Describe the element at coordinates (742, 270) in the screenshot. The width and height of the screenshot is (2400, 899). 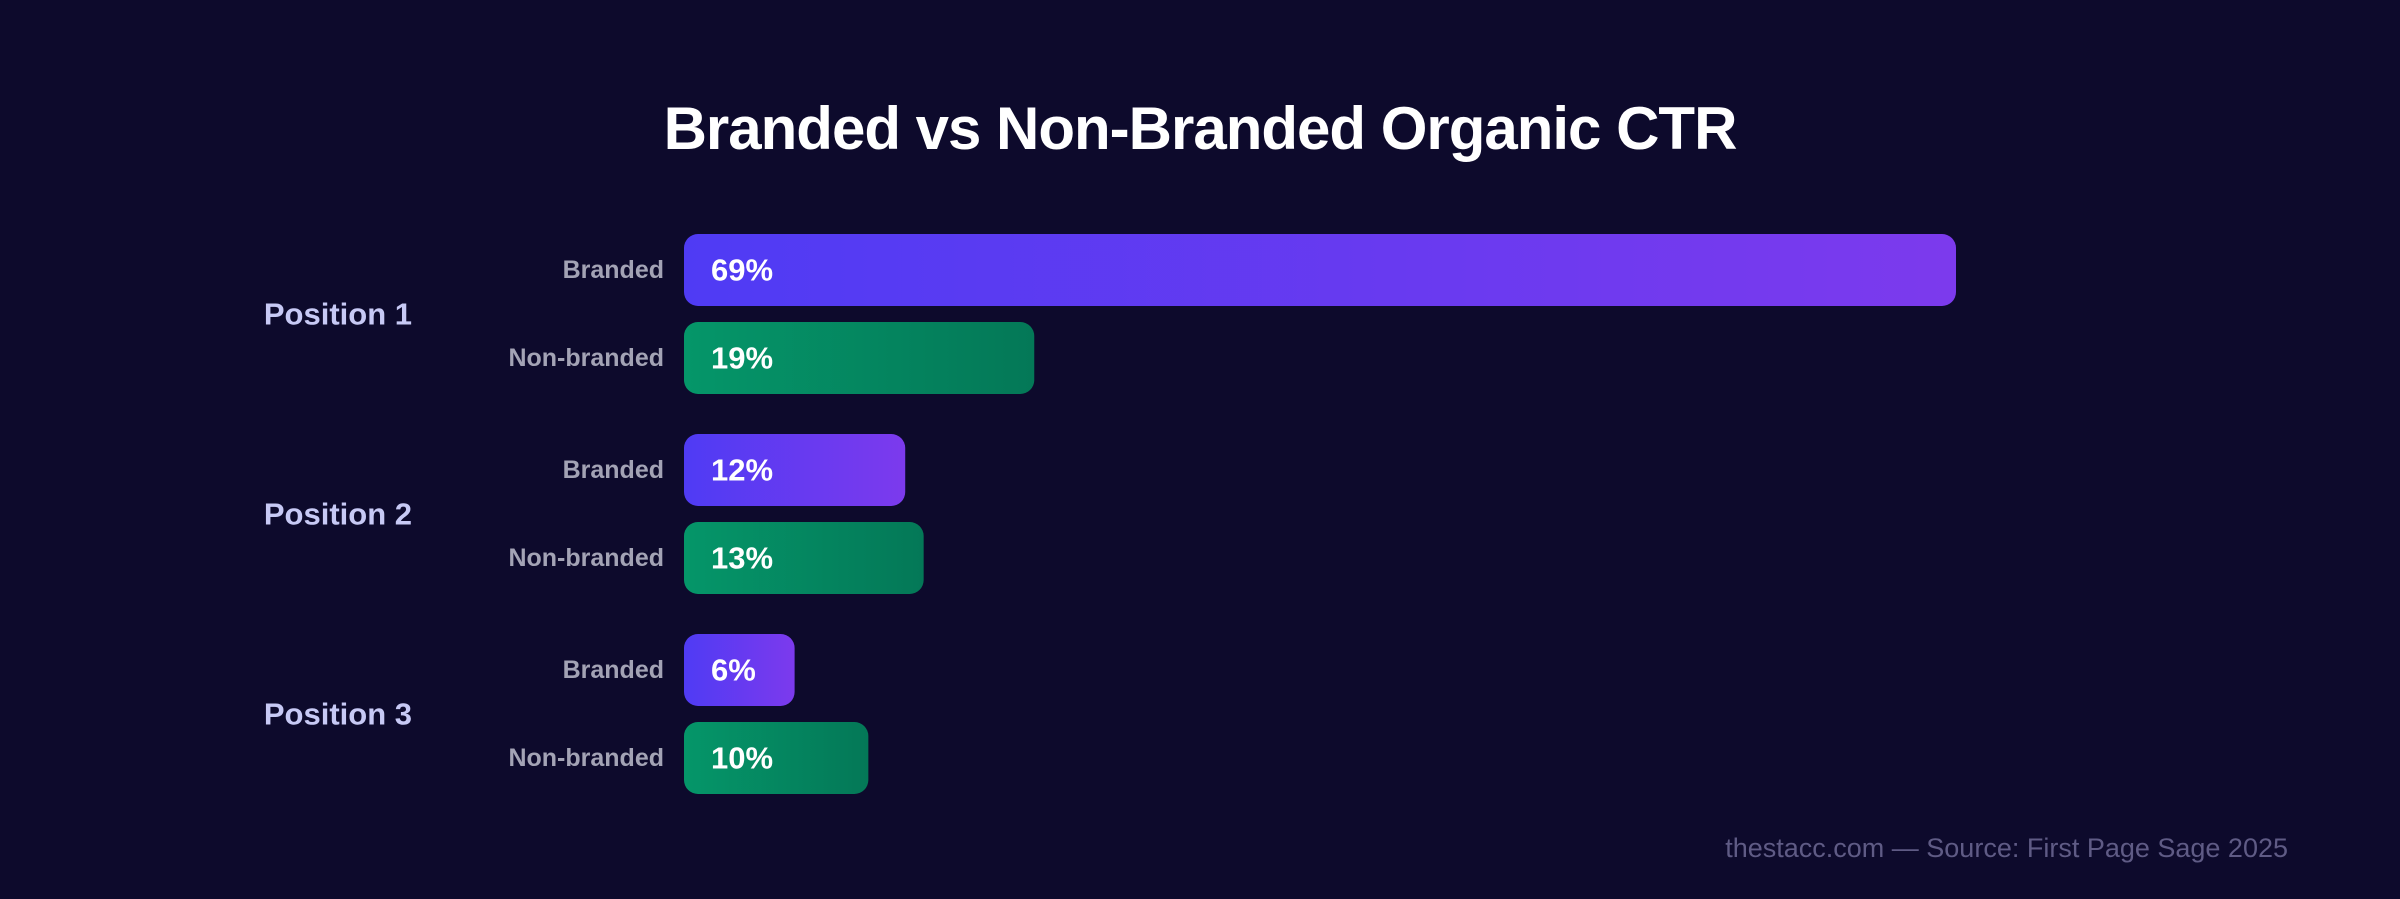
I see `value-label: 69%` at that location.